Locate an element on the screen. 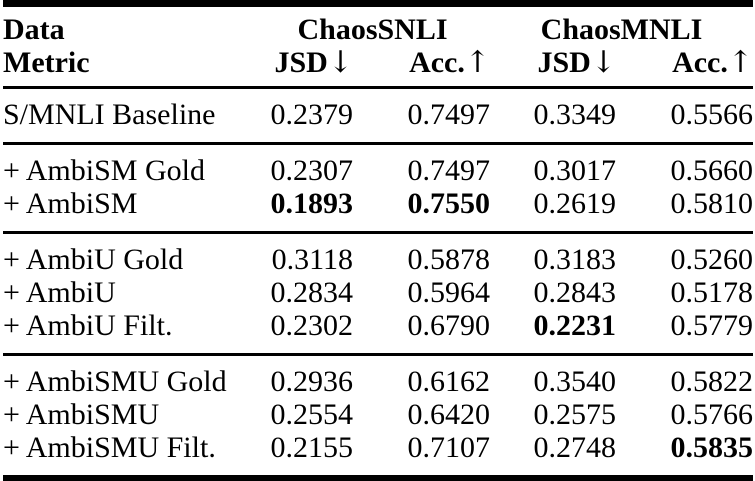 This screenshot has height=481, width=755. table-row: + AmbiSMU 0.2554 0.6420 0.2575 0.5766 is located at coordinates (378, 414).